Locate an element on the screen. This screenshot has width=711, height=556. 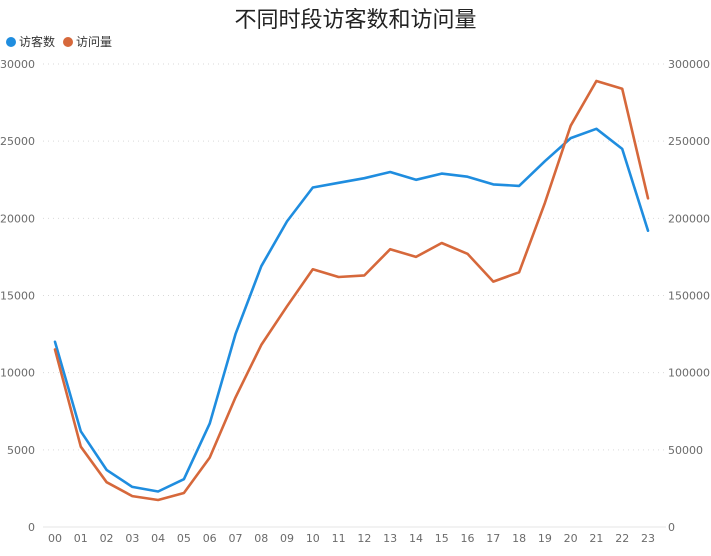
y-left-tick-label: 15000 is located at coordinates (17, 296).